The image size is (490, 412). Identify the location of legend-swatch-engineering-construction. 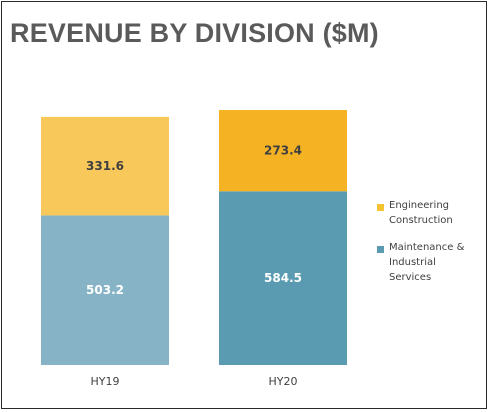
(380, 207).